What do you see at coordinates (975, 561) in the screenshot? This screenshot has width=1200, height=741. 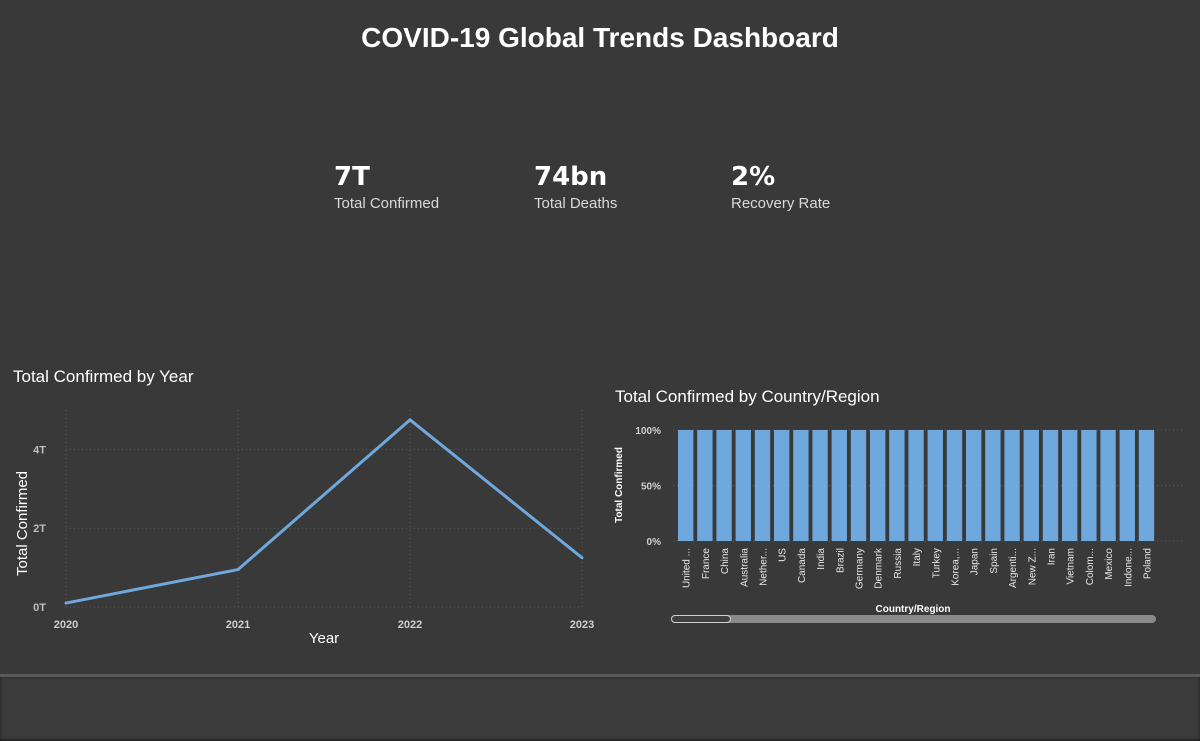 I see `category-label: Japan` at bounding box center [975, 561].